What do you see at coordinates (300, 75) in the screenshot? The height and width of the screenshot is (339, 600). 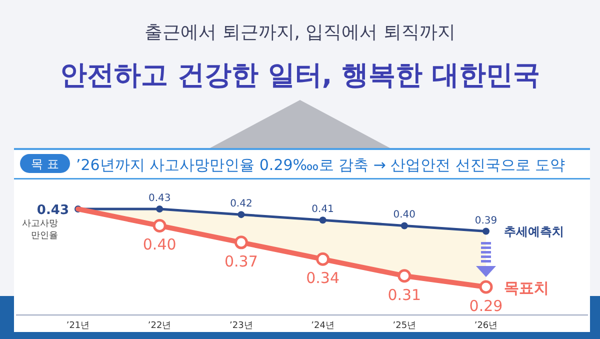 I see `chart-title: 안전하고 건강한 일터, 행복한 대한민국` at bounding box center [300, 75].